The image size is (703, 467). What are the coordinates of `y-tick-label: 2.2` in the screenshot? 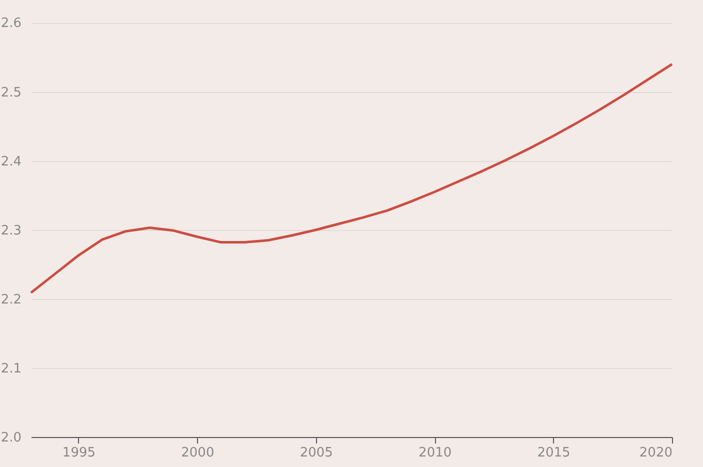 It's located at (11, 300).